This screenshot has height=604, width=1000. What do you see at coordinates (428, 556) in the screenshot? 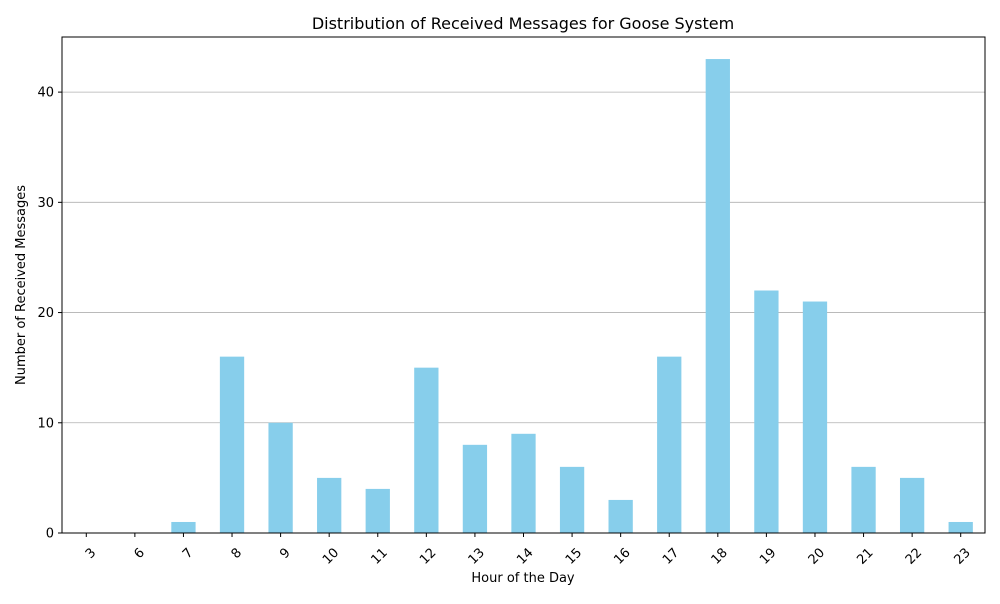
I see `x-tick-label: 12` at bounding box center [428, 556].